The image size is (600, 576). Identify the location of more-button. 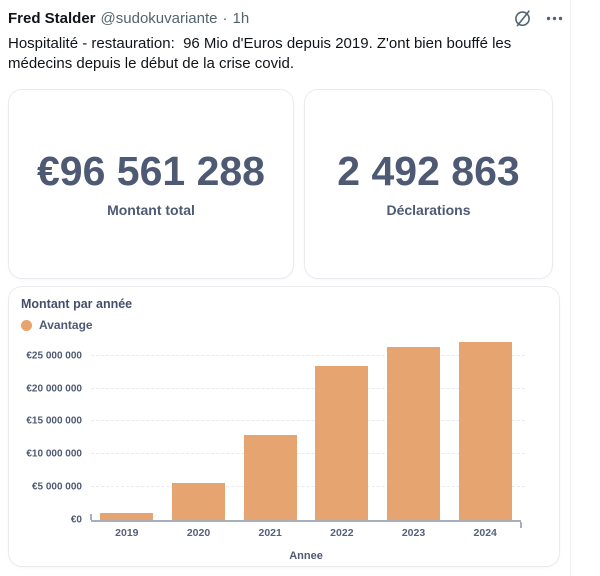
(554, 18).